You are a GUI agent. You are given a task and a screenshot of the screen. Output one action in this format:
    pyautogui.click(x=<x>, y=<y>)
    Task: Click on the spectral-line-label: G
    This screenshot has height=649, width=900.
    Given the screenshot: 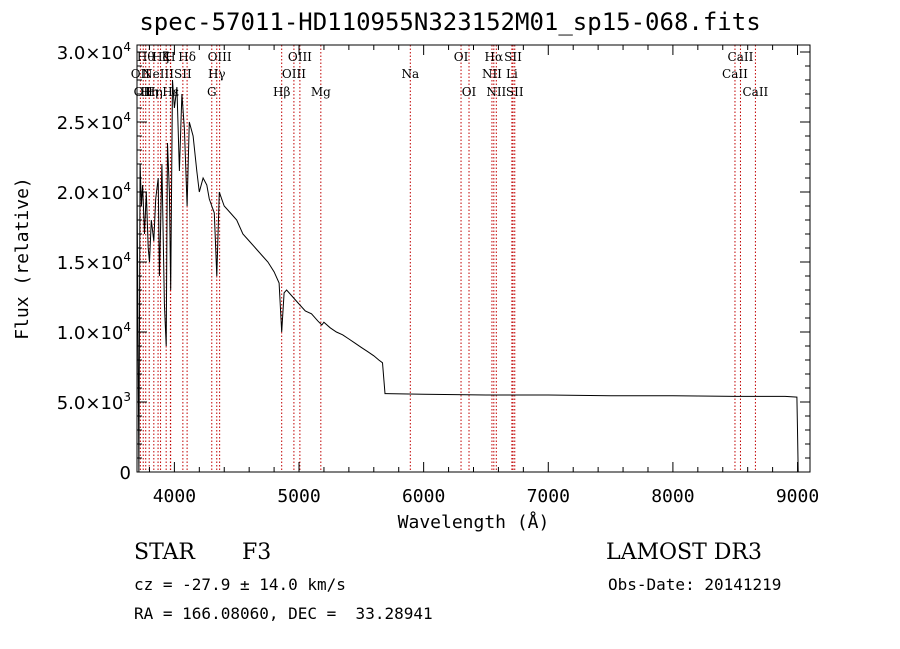 What is the action you would take?
    pyautogui.click(x=212, y=92)
    